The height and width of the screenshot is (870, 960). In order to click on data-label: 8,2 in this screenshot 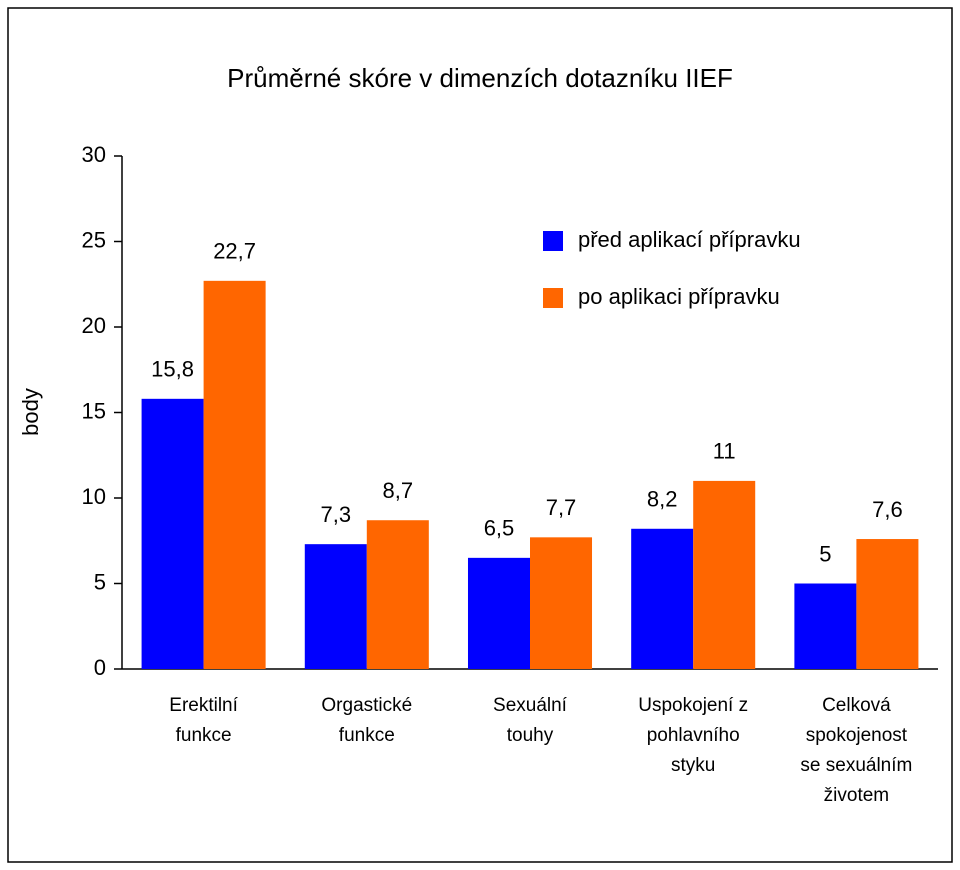, I will do `click(662, 499)`.